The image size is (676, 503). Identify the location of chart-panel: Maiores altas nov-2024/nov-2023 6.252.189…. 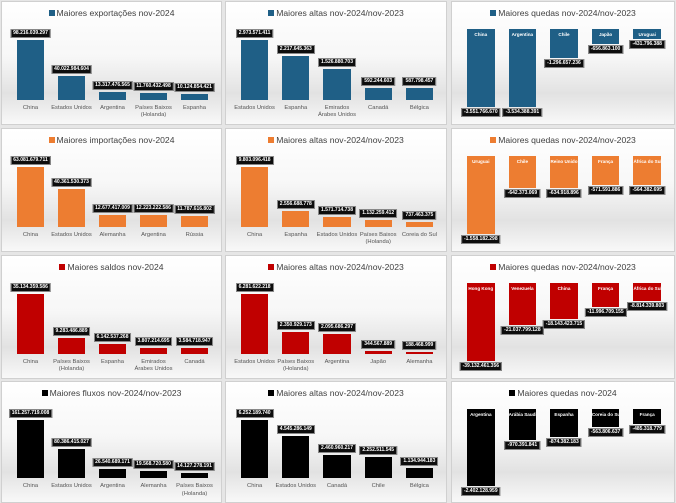
(336, 442).